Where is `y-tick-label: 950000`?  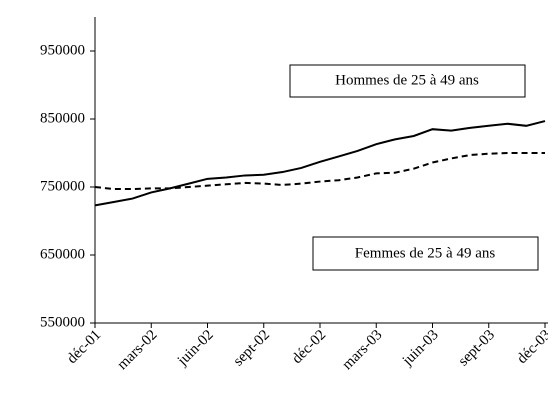
y-tick-label: 950000 is located at coordinates (62, 50).